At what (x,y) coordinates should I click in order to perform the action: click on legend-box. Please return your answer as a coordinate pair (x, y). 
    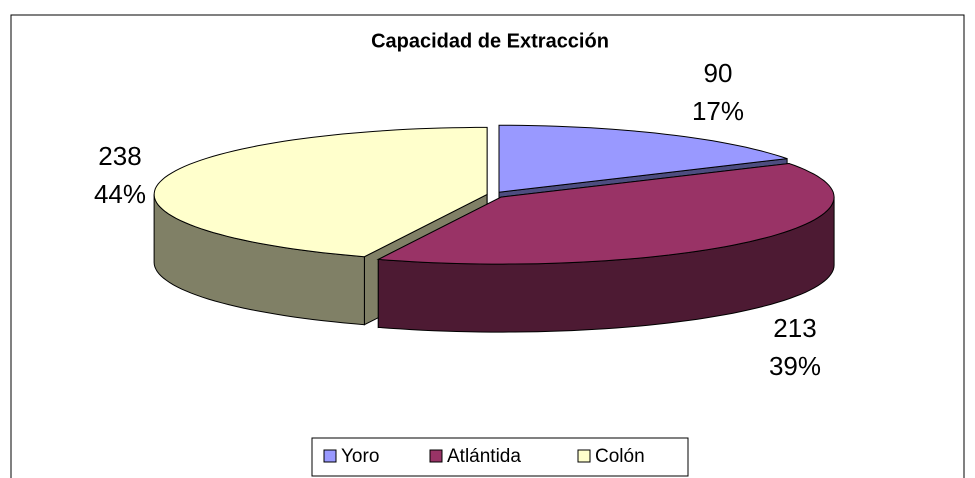
    Looking at the image, I should click on (500, 457).